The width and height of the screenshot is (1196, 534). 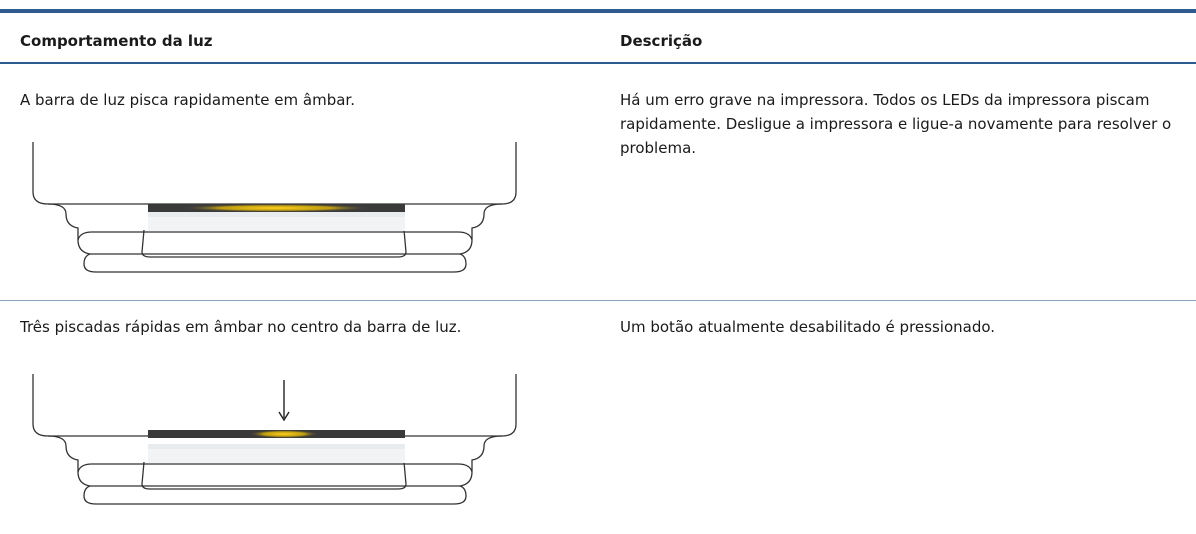 I want to click on top-rule, so click(x=598, y=11).